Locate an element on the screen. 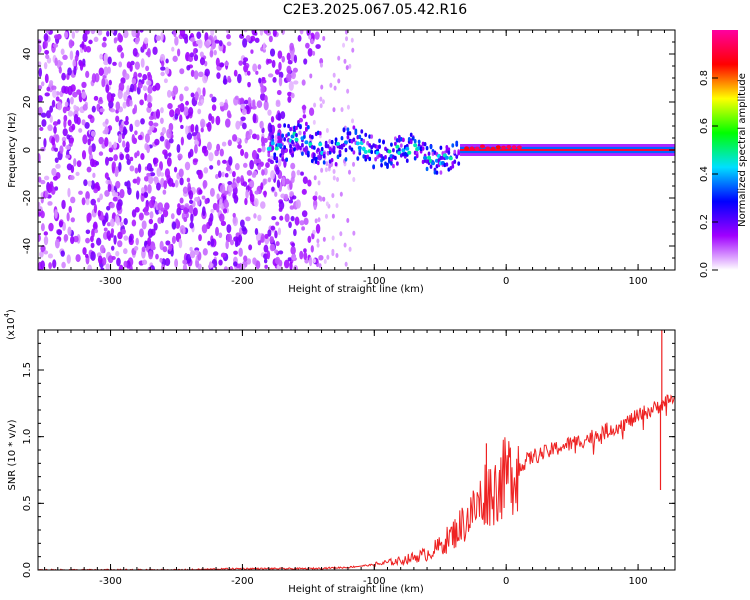 This screenshot has width=750, height=600. figure-title: C2E3.2025.067.05.42.R16 is located at coordinates (375, 10).